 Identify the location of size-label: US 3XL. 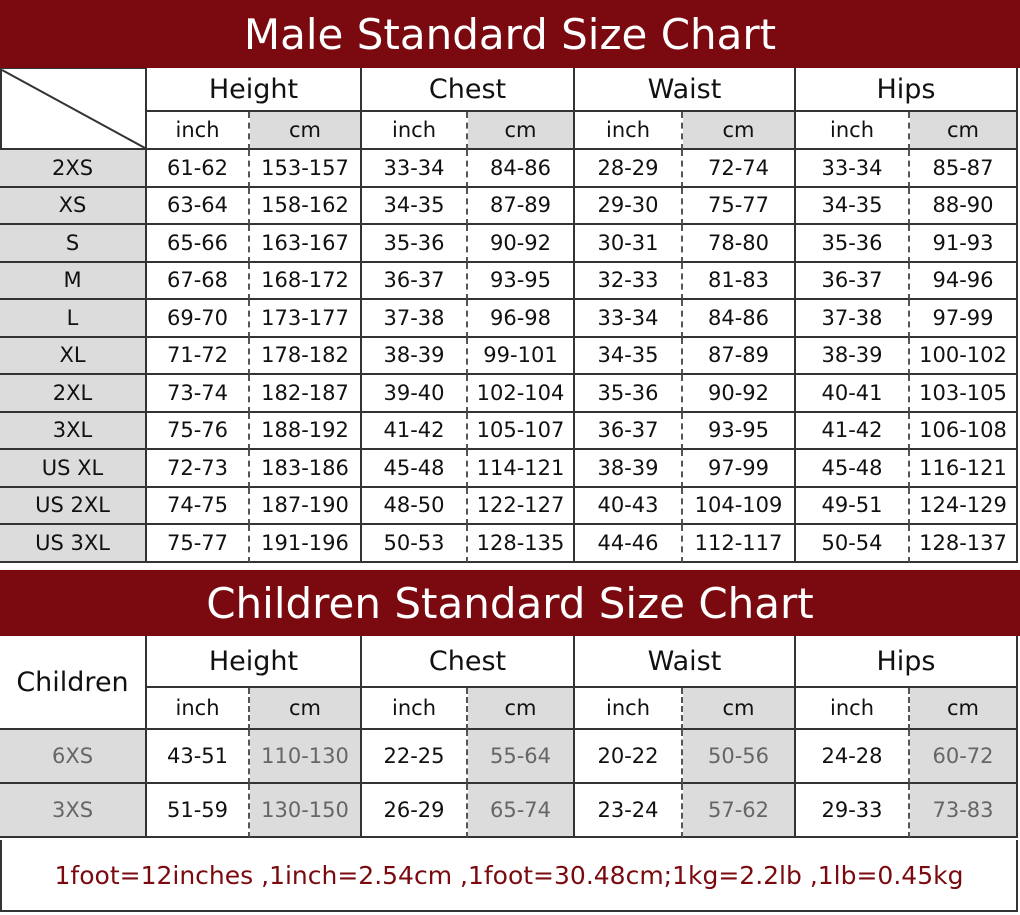
(73, 544).